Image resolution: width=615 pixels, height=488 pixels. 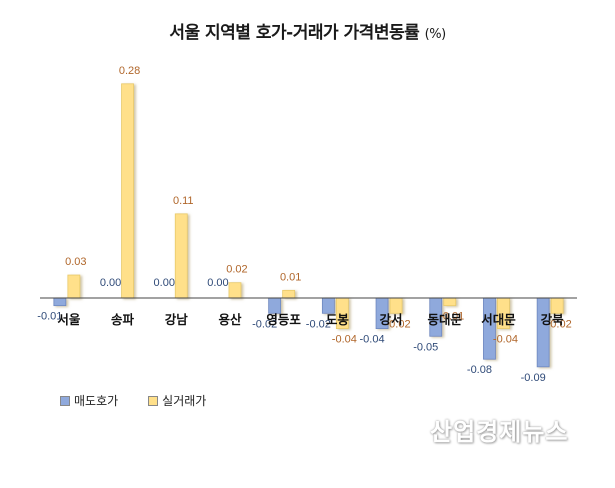 I want to click on category-label: 서울, so click(x=69, y=319).